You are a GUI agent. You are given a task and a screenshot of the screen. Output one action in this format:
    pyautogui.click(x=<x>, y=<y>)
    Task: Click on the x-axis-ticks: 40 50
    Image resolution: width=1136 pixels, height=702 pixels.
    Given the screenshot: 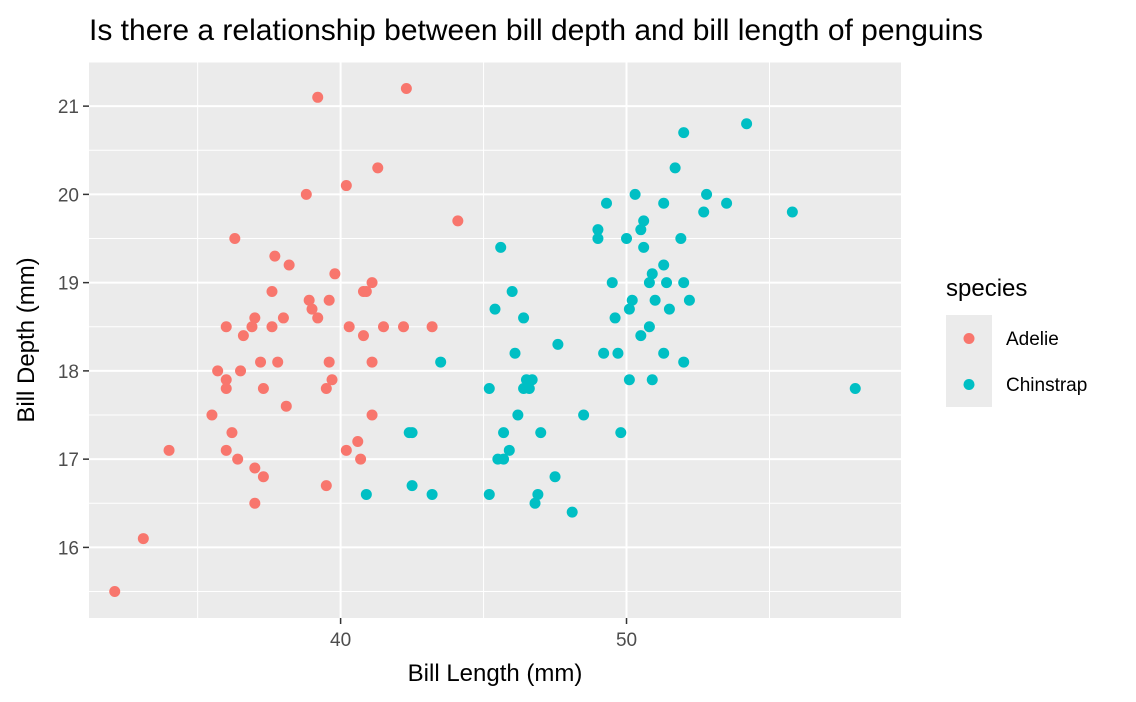 What is the action you would take?
    pyautogui.click(x=483, y=634)
    